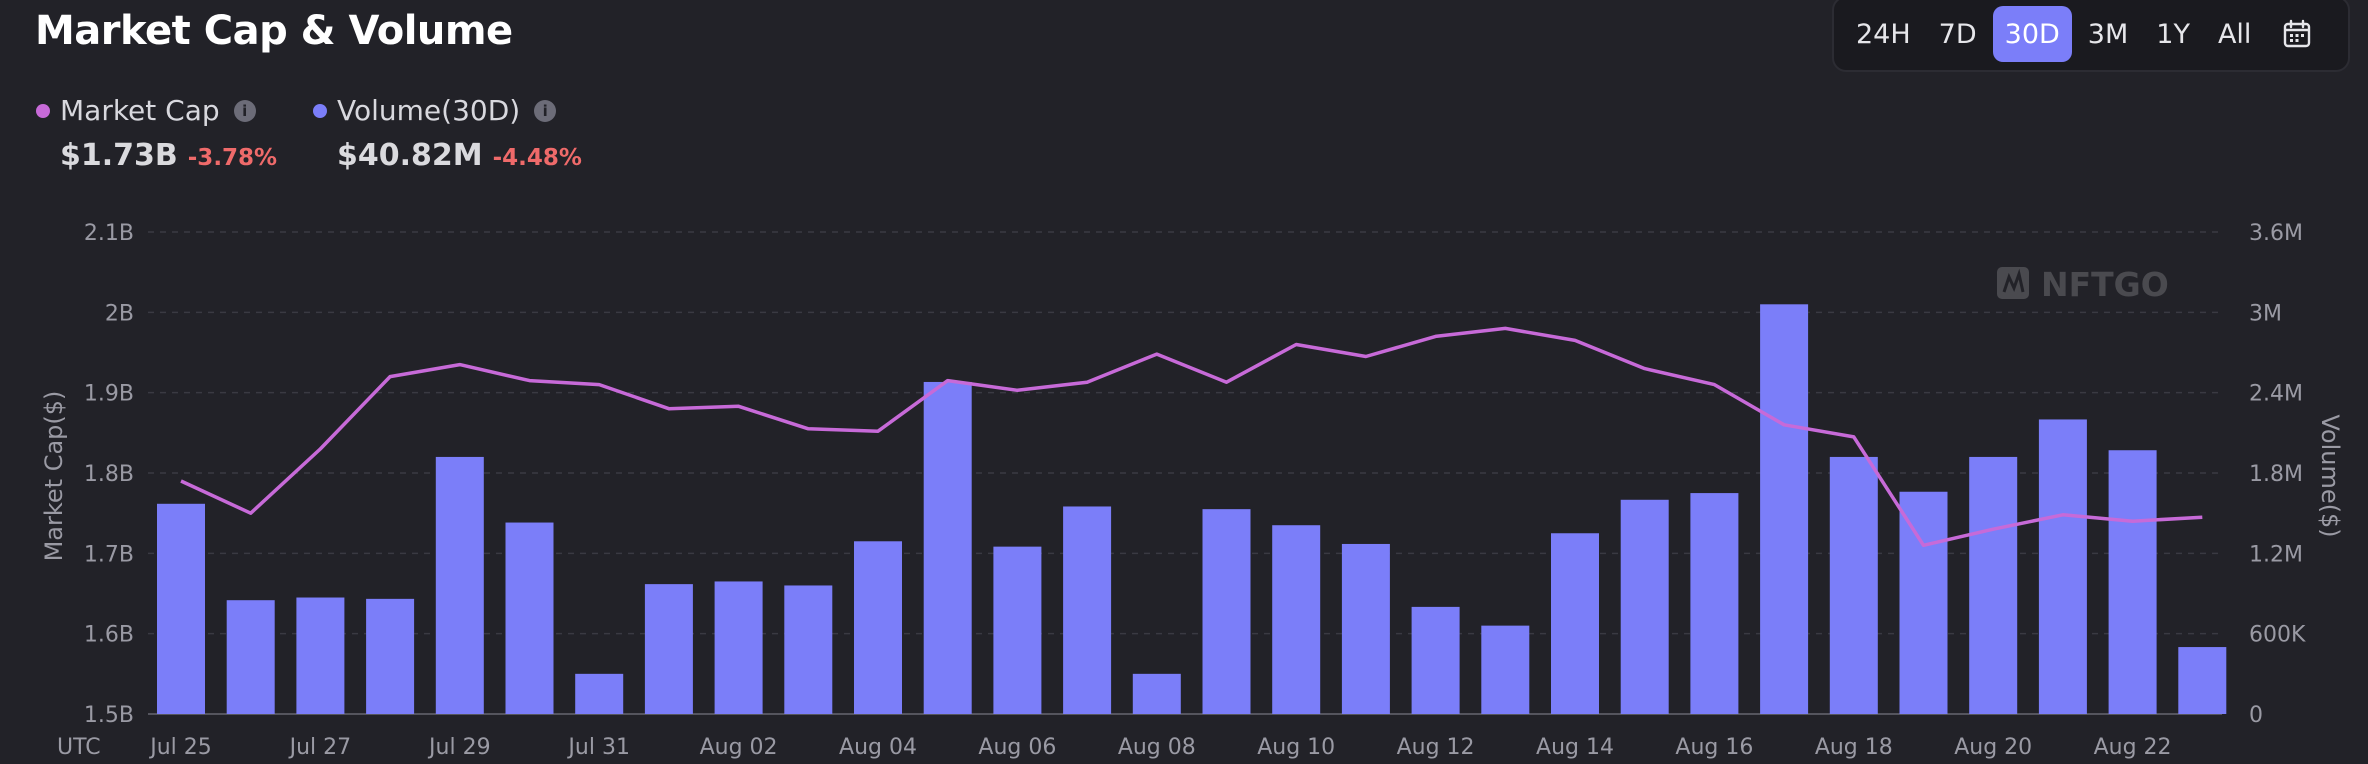 This screenshot has width=2368, height=764. Describe the element at coordinates (2330, 475) in the screenshot. I see `right-axis-title: Volume($)` at that location.